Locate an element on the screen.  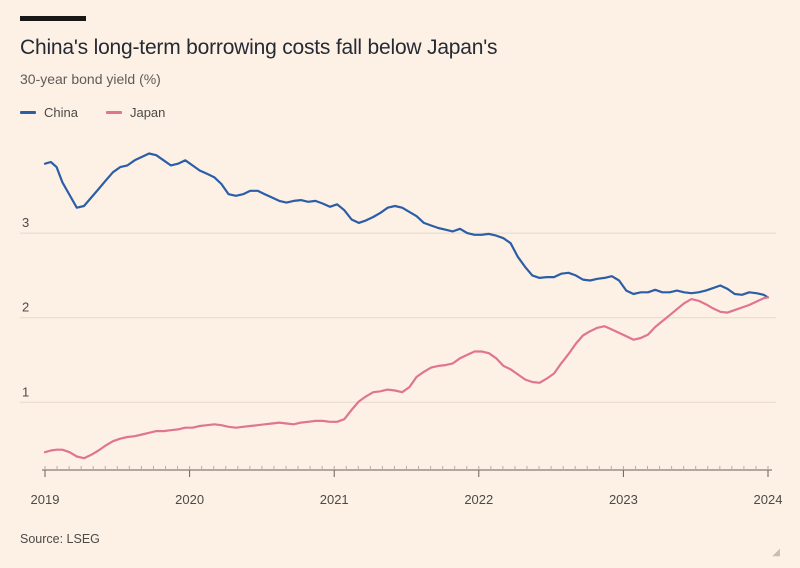
legend-item-china: China is located at coordinates (49, 112).